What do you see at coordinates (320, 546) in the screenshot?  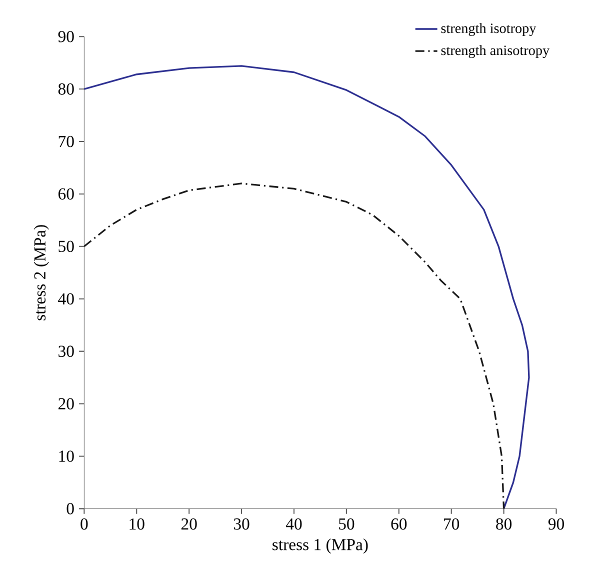 I see `x-axis-title: stress 1 (MPa)` at bounding box center [320, 546].